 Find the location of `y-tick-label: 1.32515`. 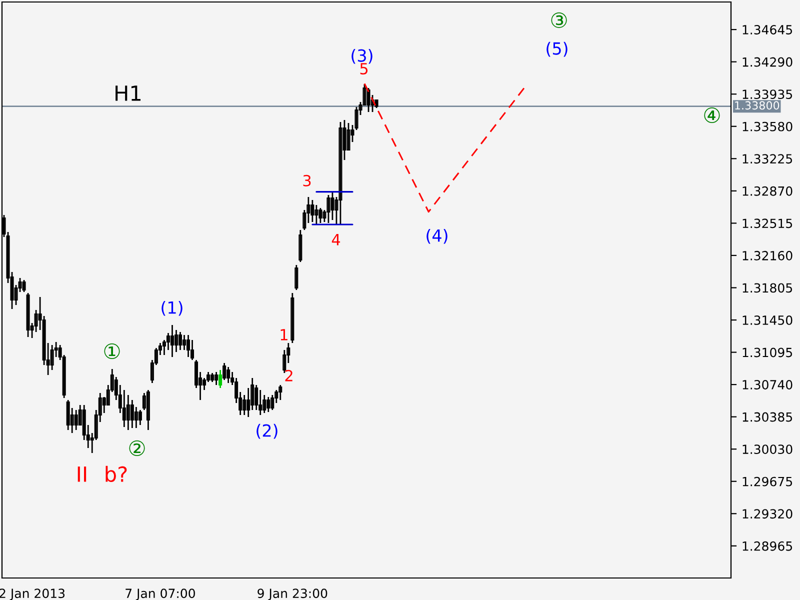

y-tick-label: 1.32515 is located at coordinates (767, 223).